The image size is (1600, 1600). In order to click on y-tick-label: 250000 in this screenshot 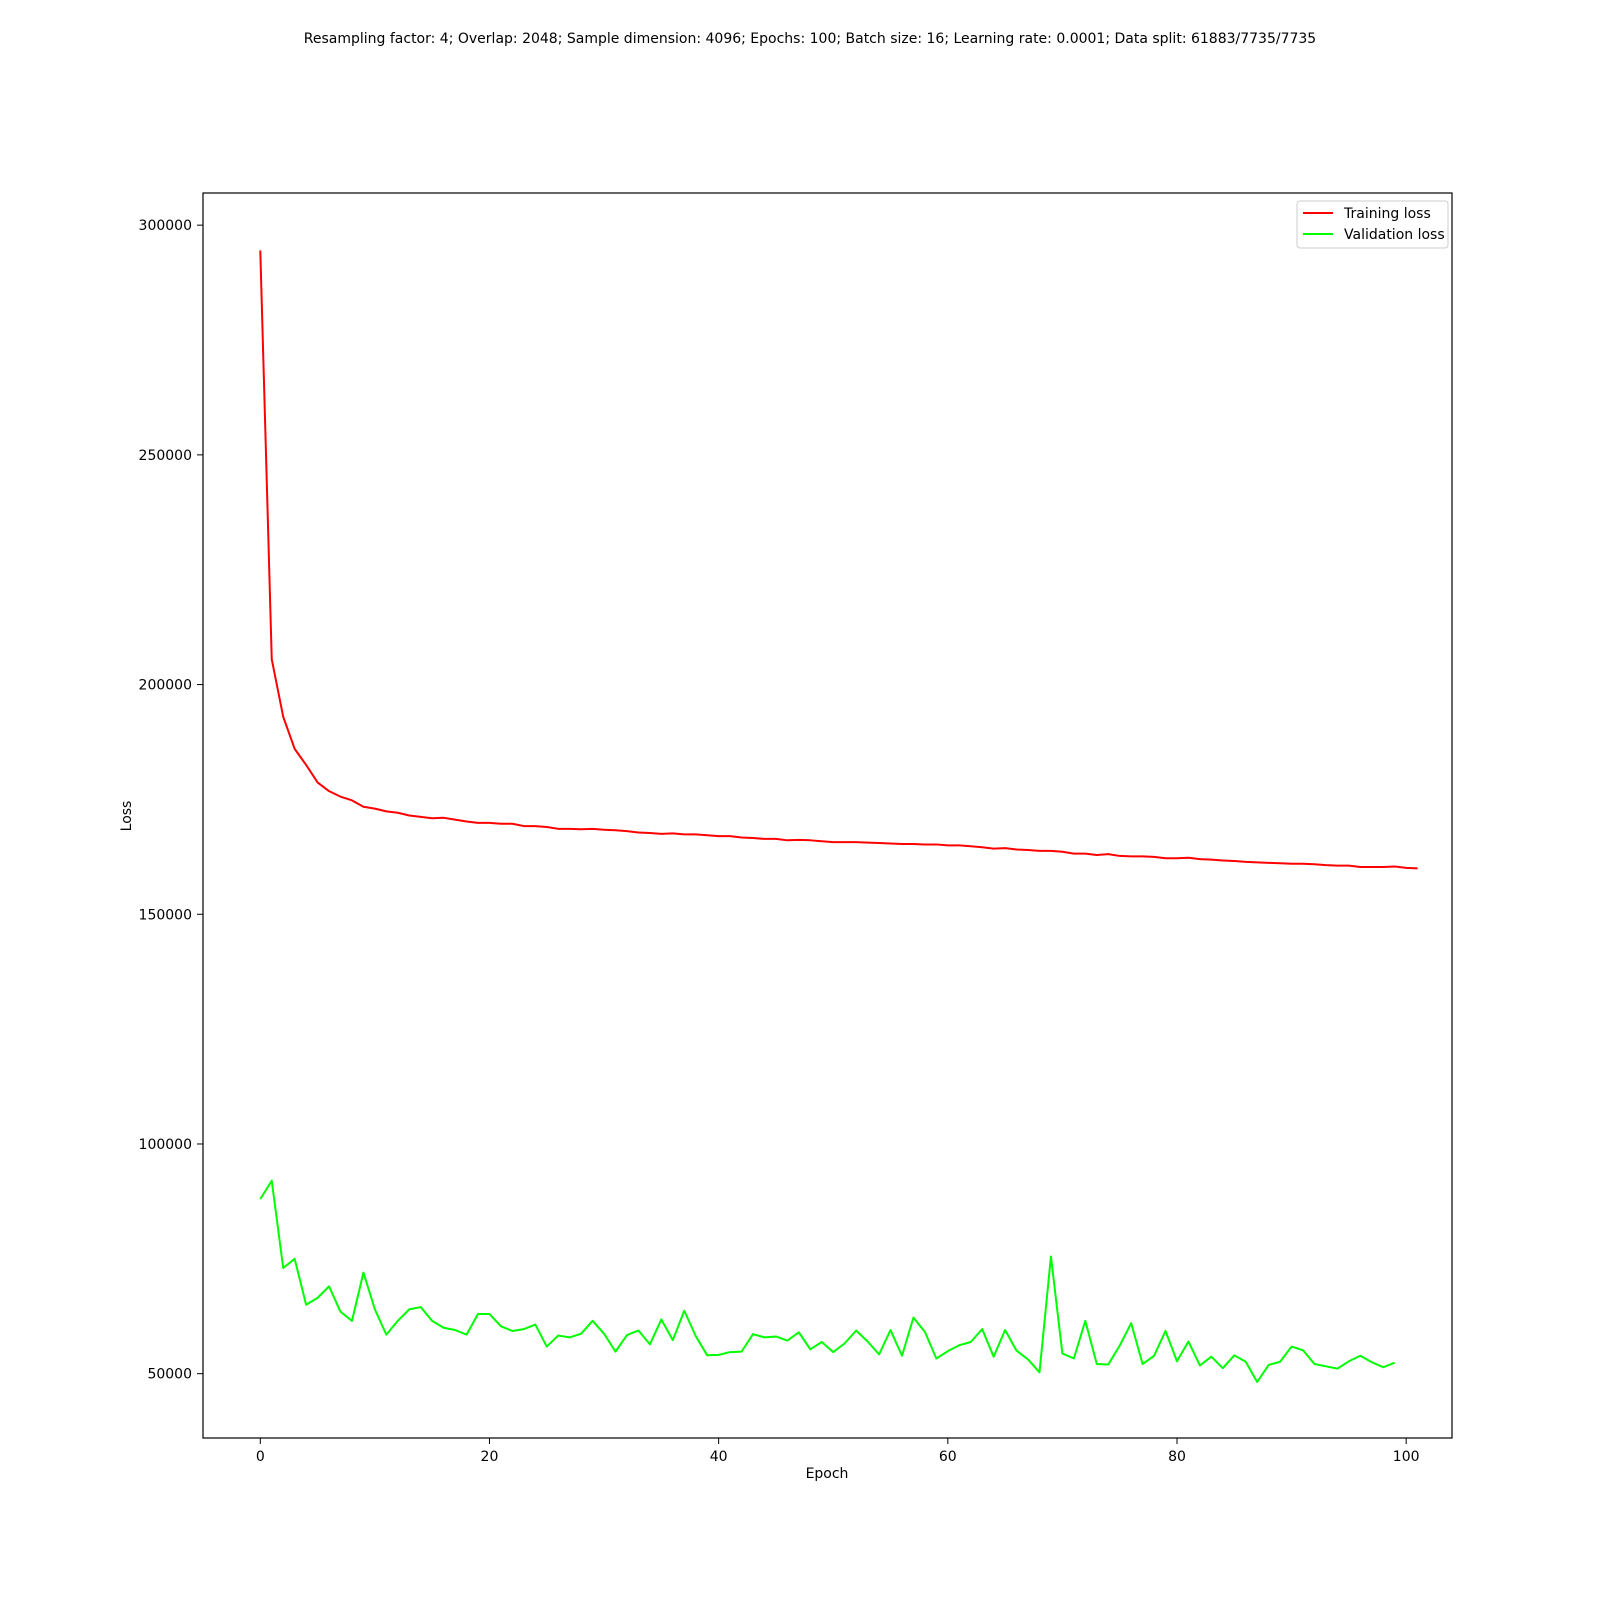, I will do `click(165, 456)`.